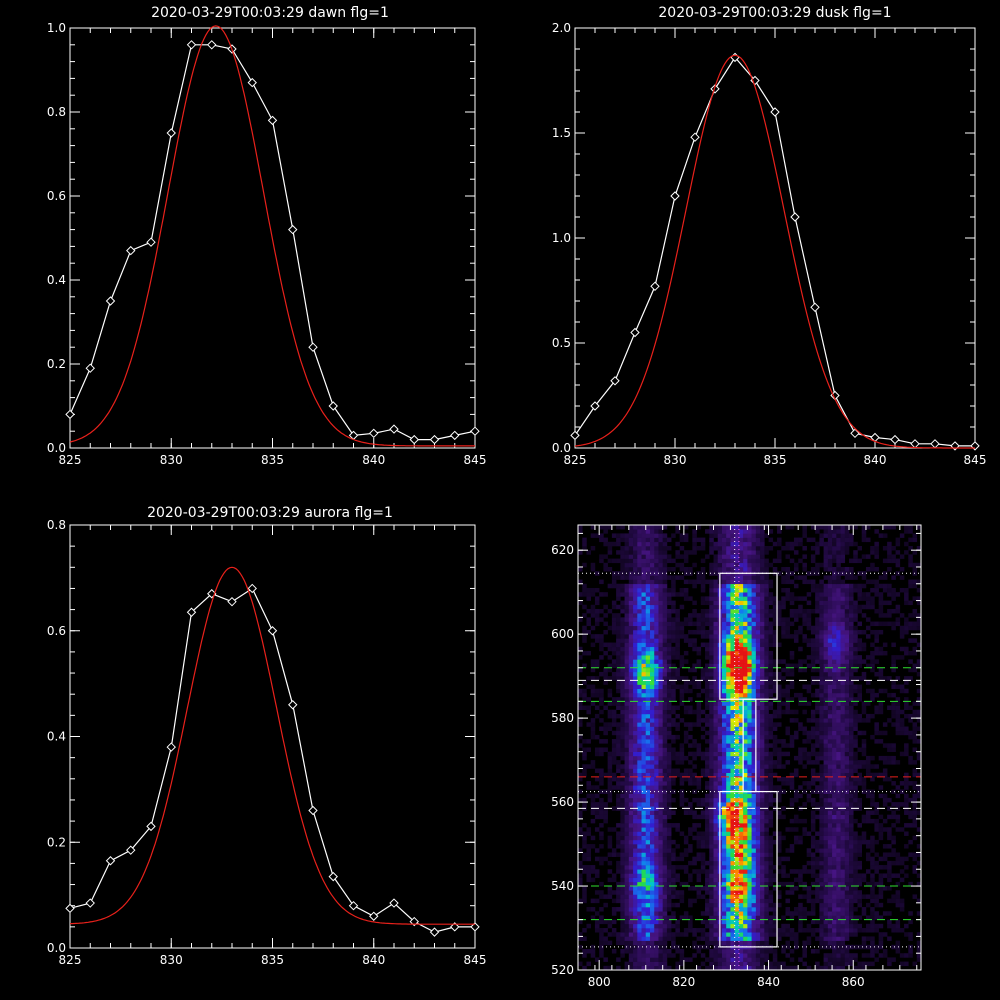  I want to click on aurora-y-tick-label: 0.4, so click(56, 737).